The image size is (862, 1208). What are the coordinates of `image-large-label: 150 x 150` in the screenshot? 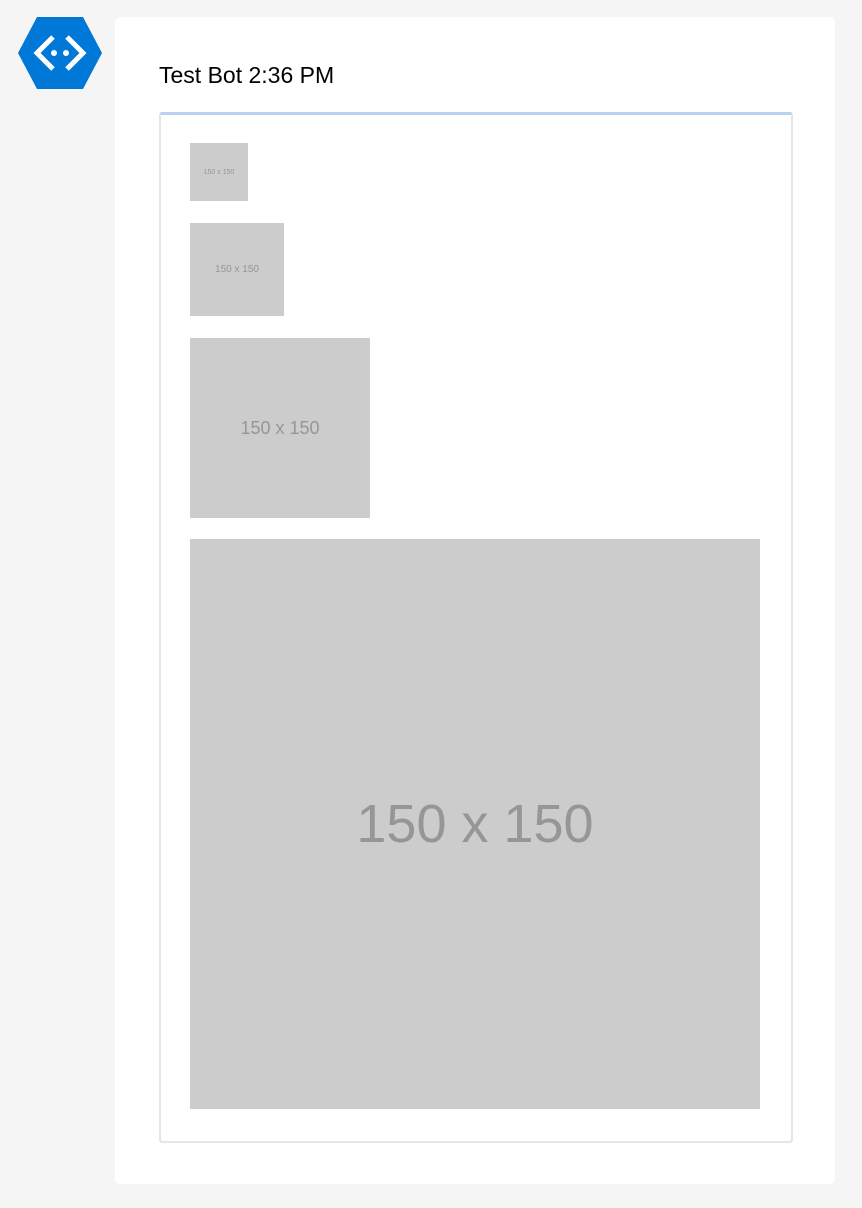 It's located at (280, 427).